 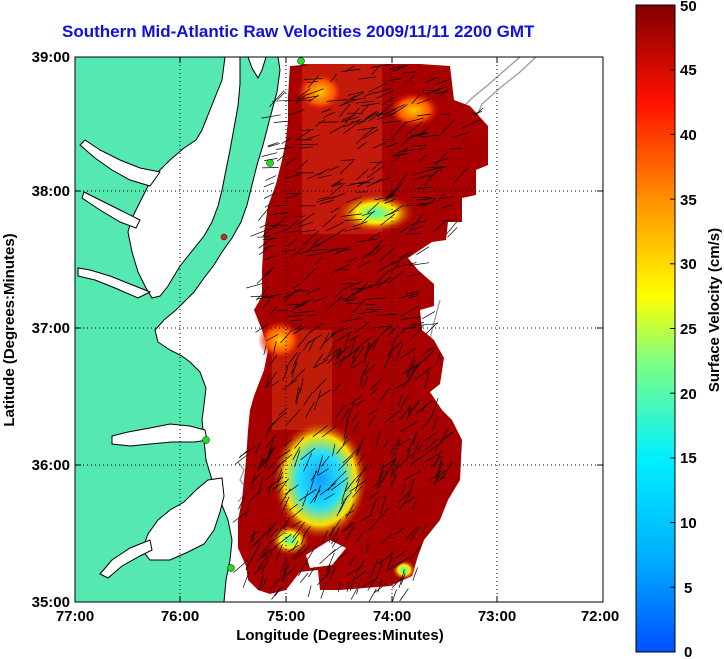 I want to click on y-tick-label: 37:00, so click(x=51, y=328).